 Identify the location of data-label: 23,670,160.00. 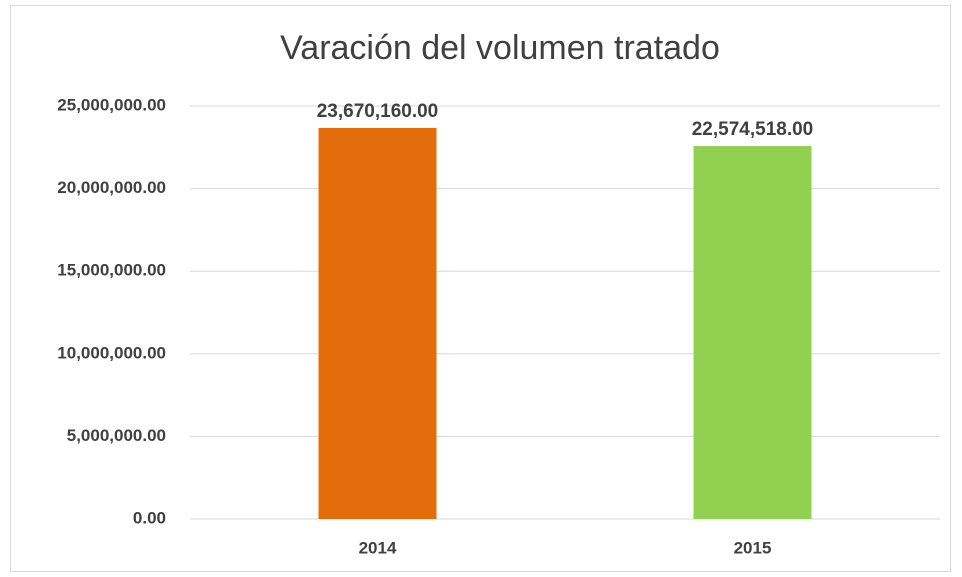
(378, 111).